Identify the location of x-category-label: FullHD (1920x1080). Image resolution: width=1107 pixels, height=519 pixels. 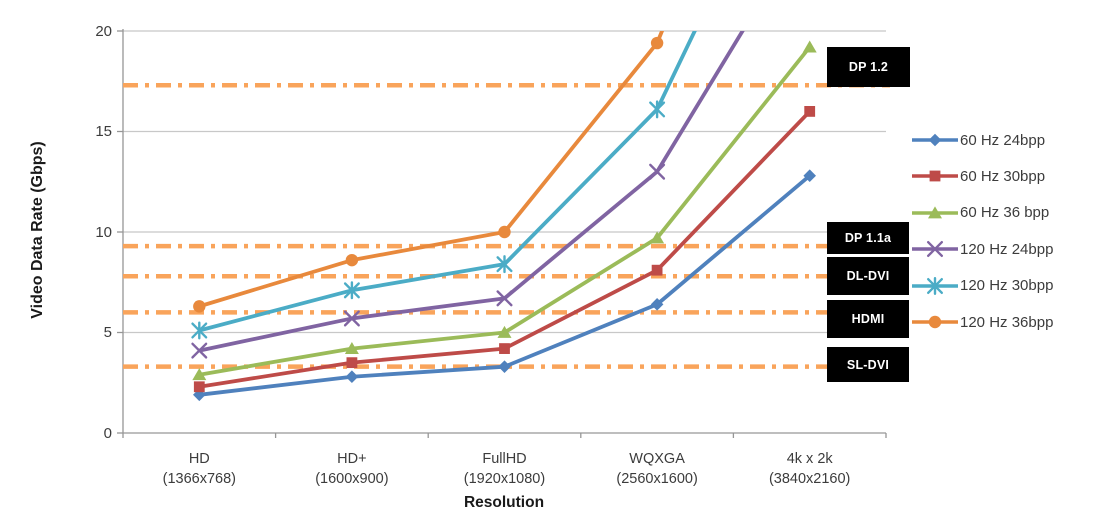
(505, 469).